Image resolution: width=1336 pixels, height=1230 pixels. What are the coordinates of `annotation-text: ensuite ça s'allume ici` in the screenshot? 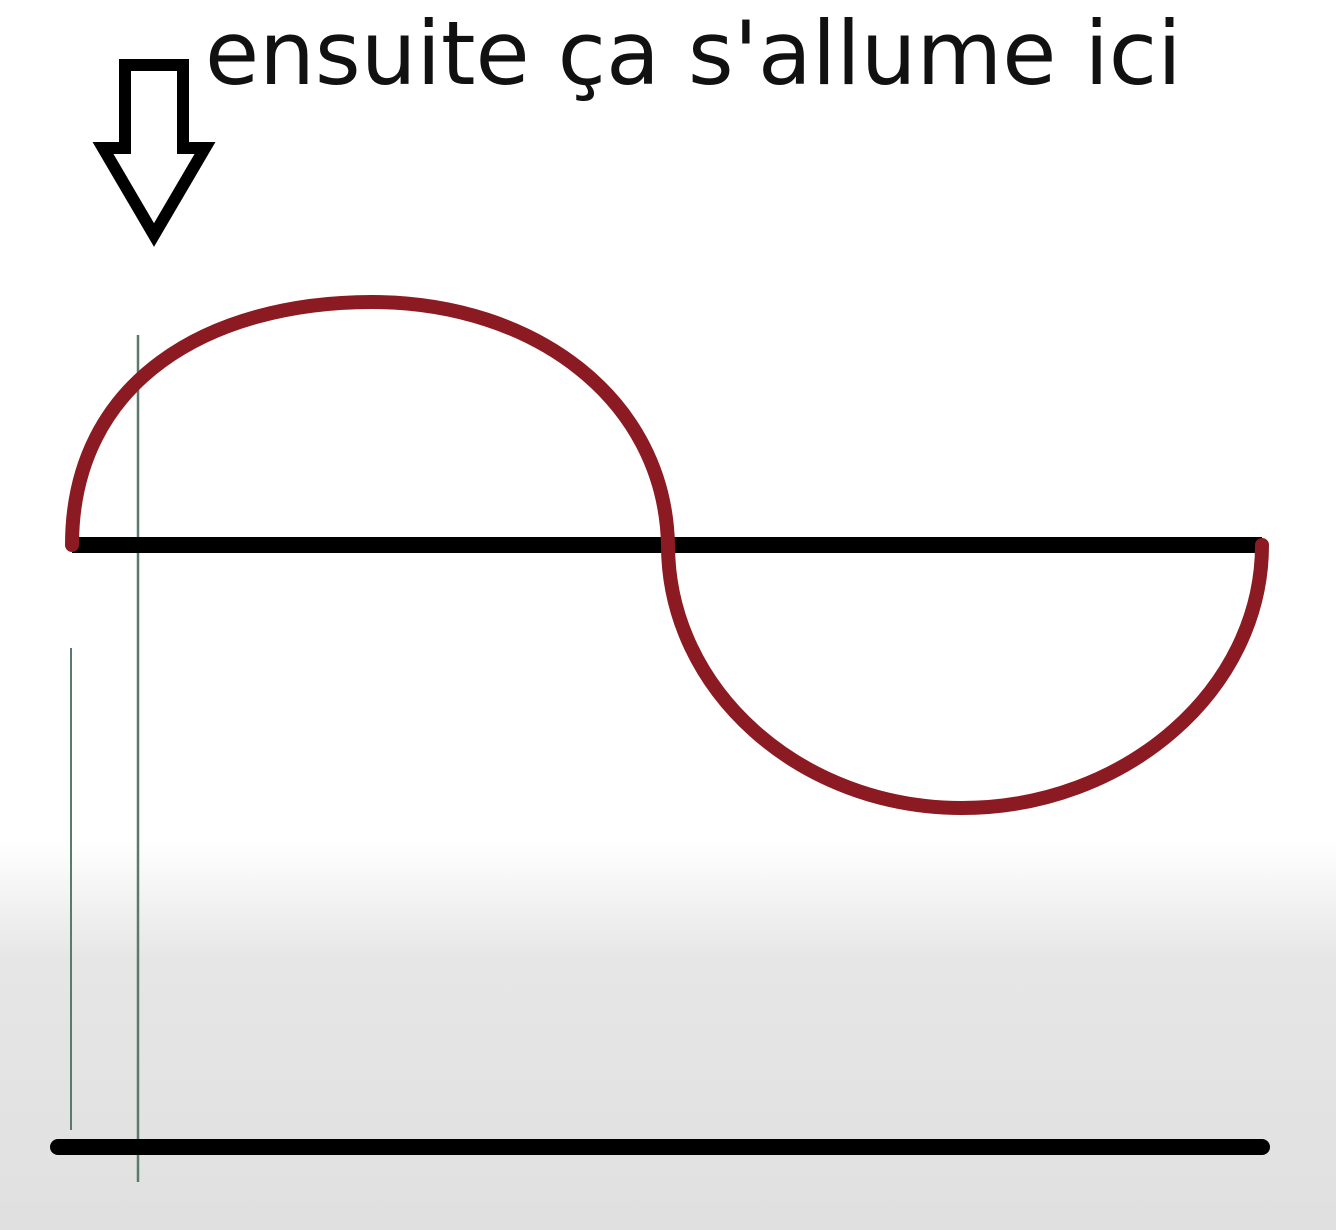 It's located at (693, 53).